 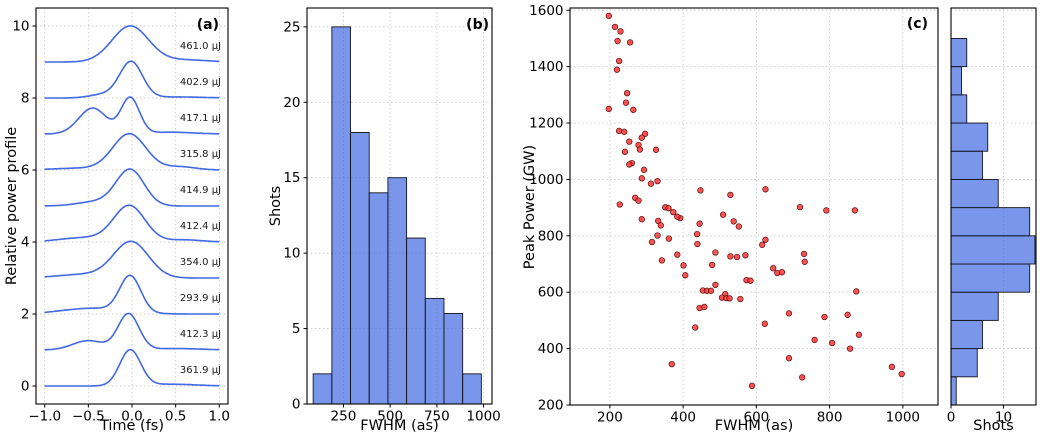 What do you see at coordinates (175, 417) in the screenshot?
I see `x-tick-label: 0.5` at bounding box center [175, 417].